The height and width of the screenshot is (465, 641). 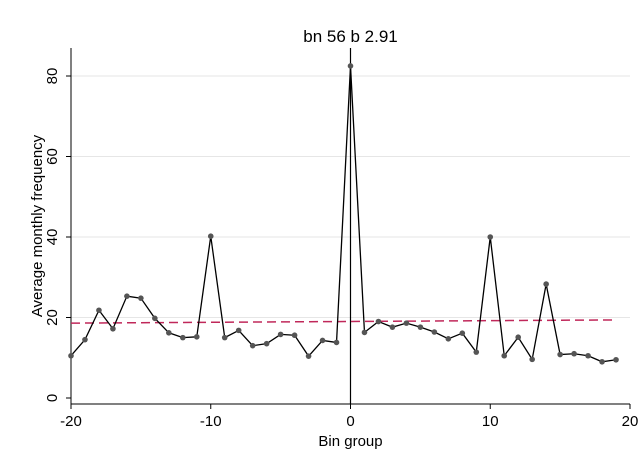 What do you see at coordinates (52, 76) in the screenshot?
I see `y-tick-label-80: 80` at bounding box center [52, 76].